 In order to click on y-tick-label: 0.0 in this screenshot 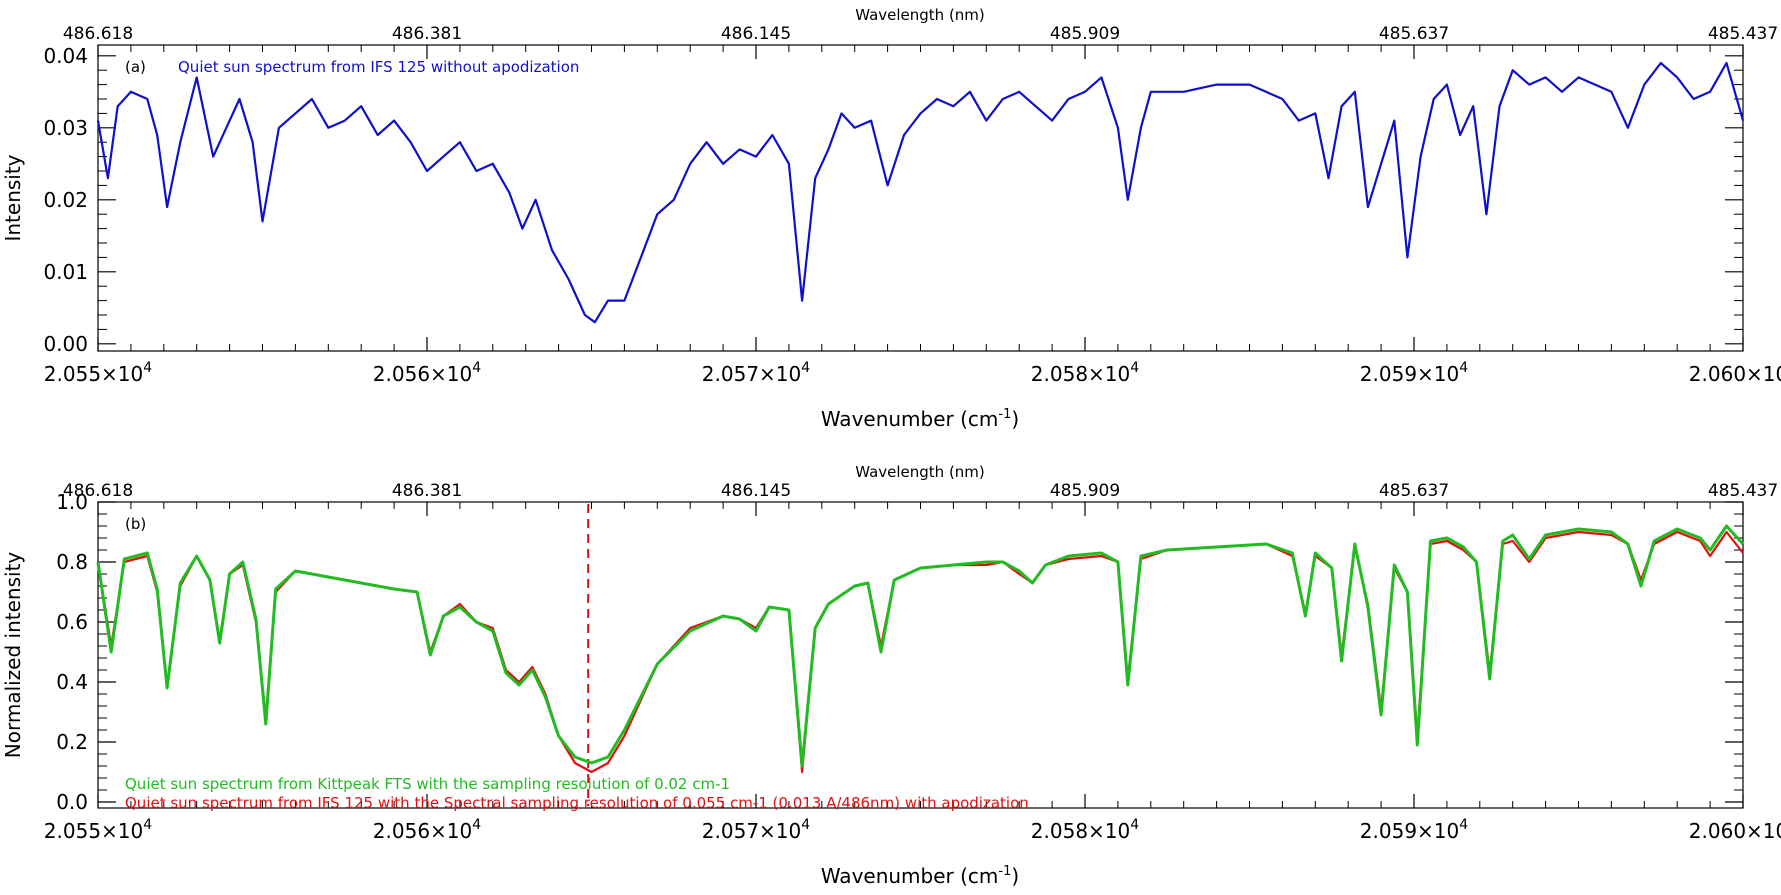, I will do `click(72, 802)`.